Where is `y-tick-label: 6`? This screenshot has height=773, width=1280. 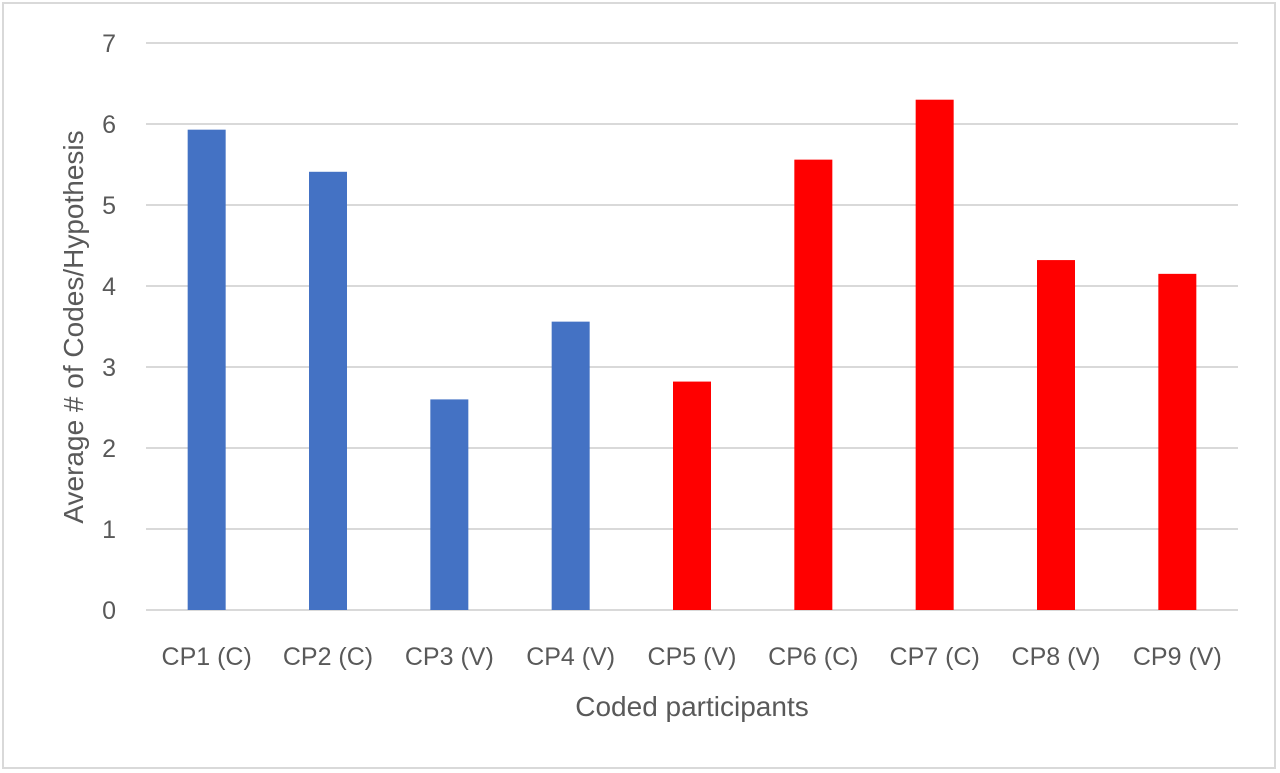
y-tick-label: 6 is located at coordinates (109, 125).